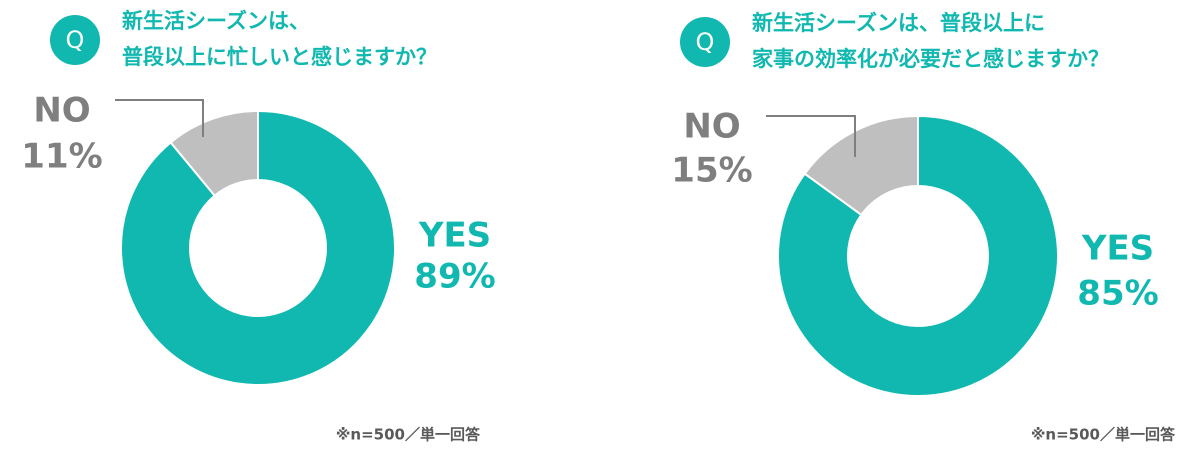  What do you see at coordinates (61, 157) in the screenshot?
I see `slice-value-label: 11%` at bounding box center [61, 157].